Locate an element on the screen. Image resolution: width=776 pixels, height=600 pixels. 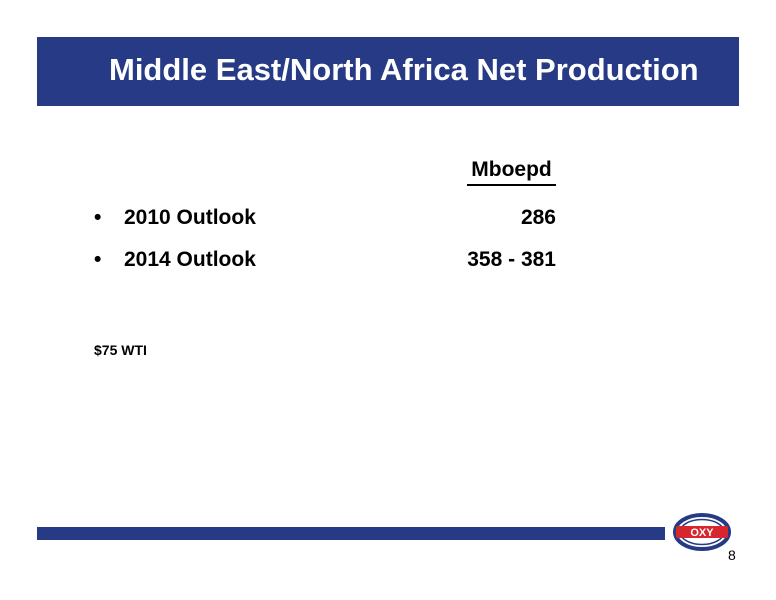
row-label: 2010 Outlook is located at coordinates (190, 217).